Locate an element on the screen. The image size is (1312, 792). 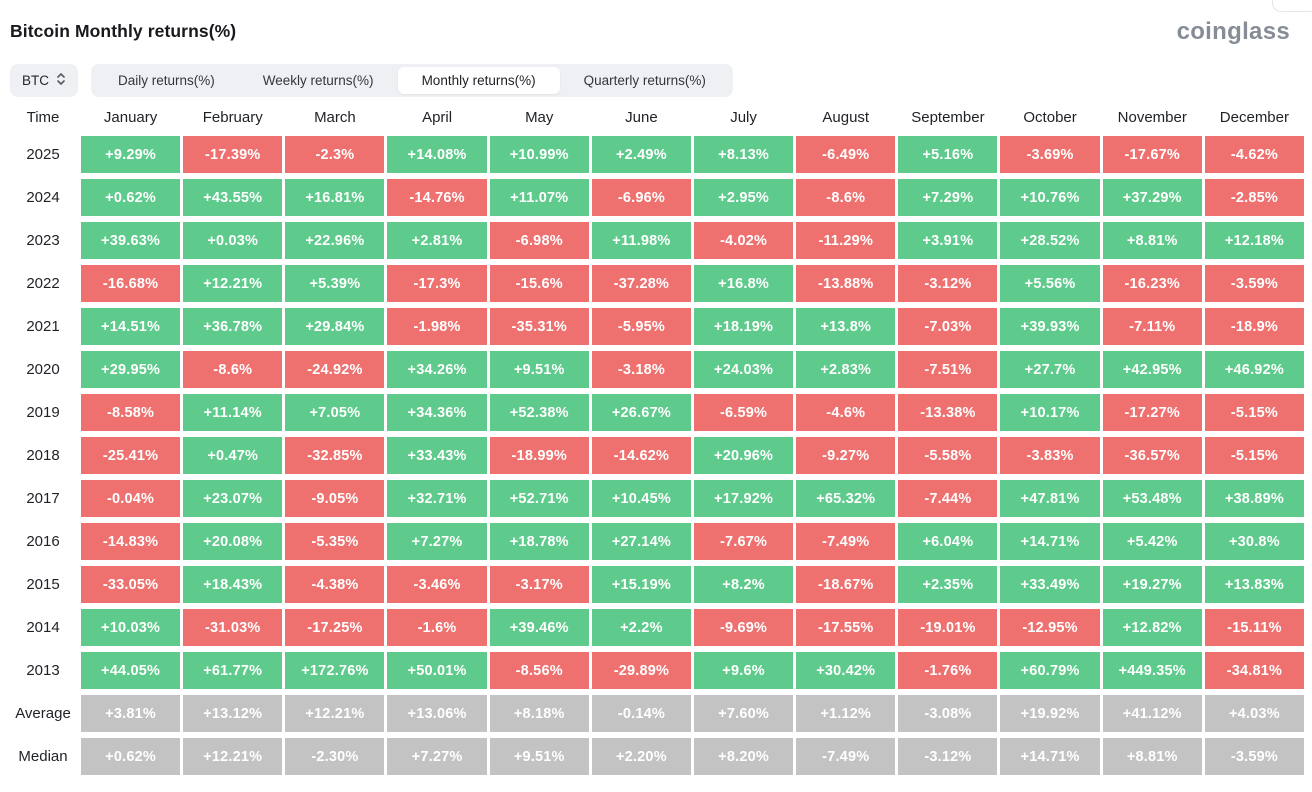
tab-daily-returns: Daily returns(%) is located at coordinates (166, 80).